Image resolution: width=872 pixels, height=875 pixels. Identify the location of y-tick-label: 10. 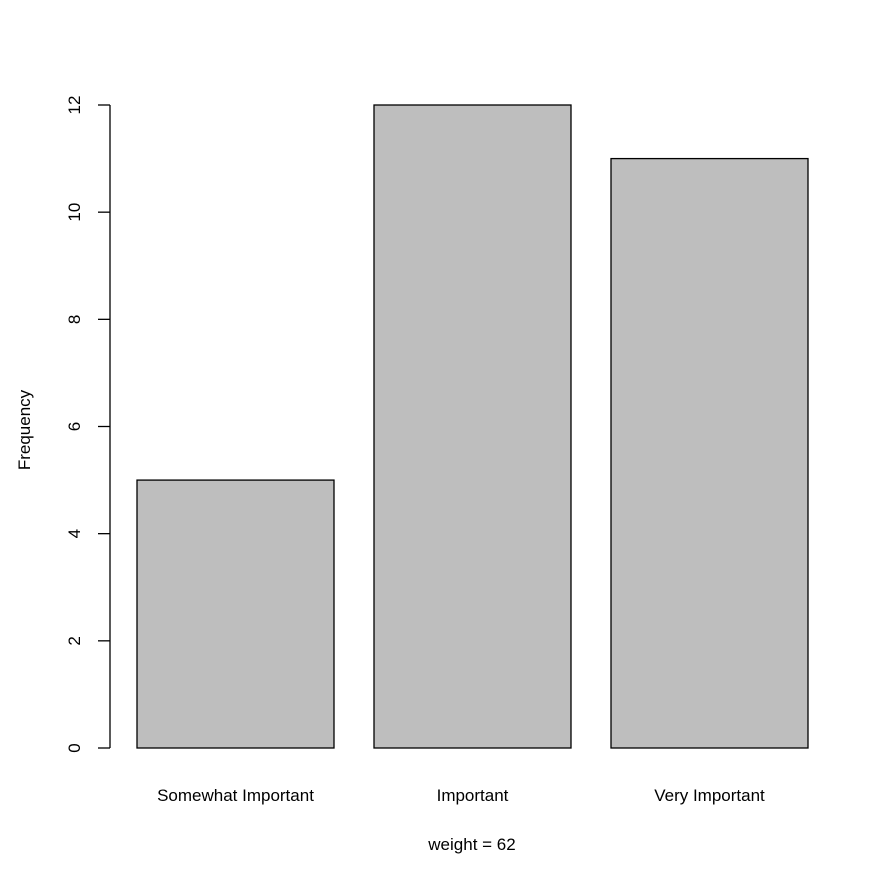
(74, 212).